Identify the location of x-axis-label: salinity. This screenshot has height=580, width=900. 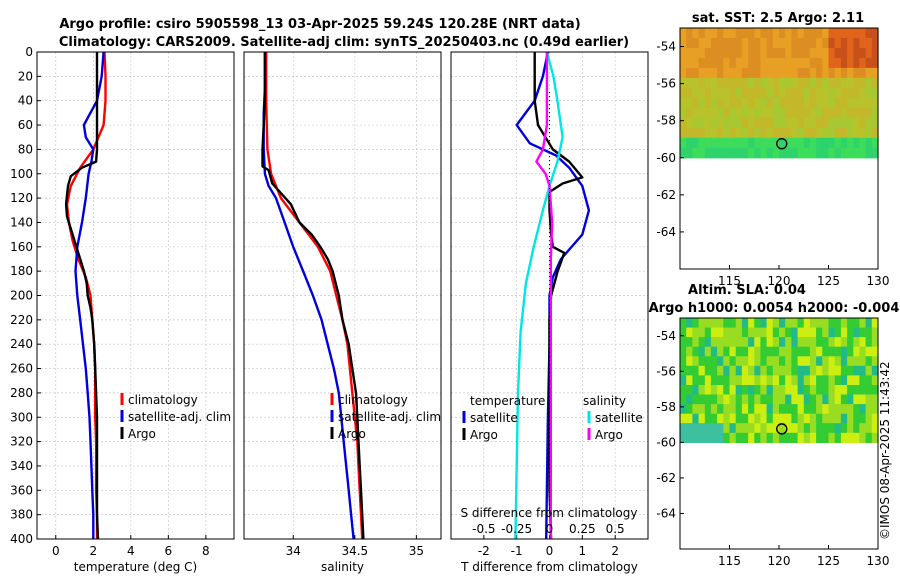
(342, 567).